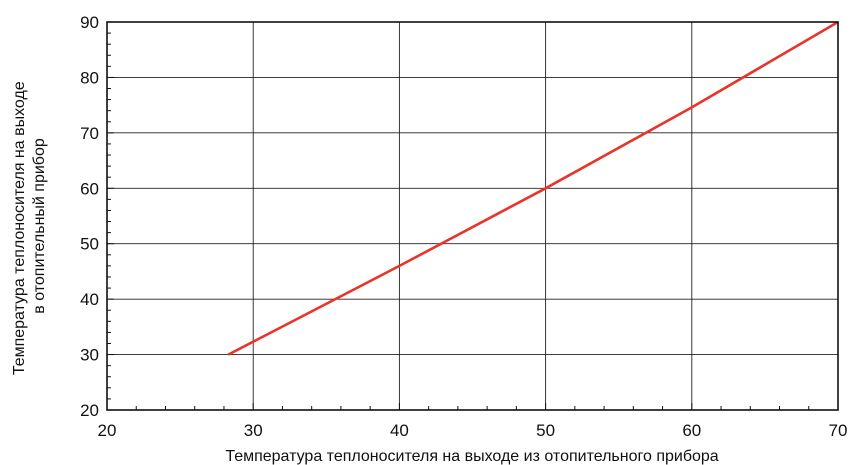 This screenshot has height=465, width=851. What do you see at coordinates (89, 355) in the screenshot?
I see `y-tick-label: 30` at bounding box center [89, 355].